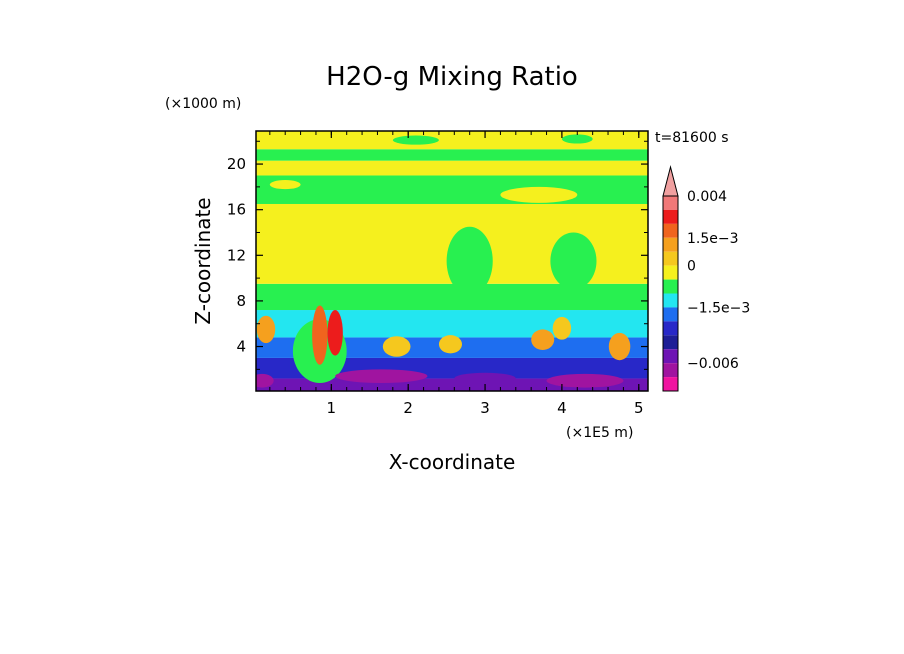 This screenshot has width=904, height=654. What do you see at coordinates (241, 347) in the screenshot?
I see `y-tick-label: 4` at bounding box center [241, 347].